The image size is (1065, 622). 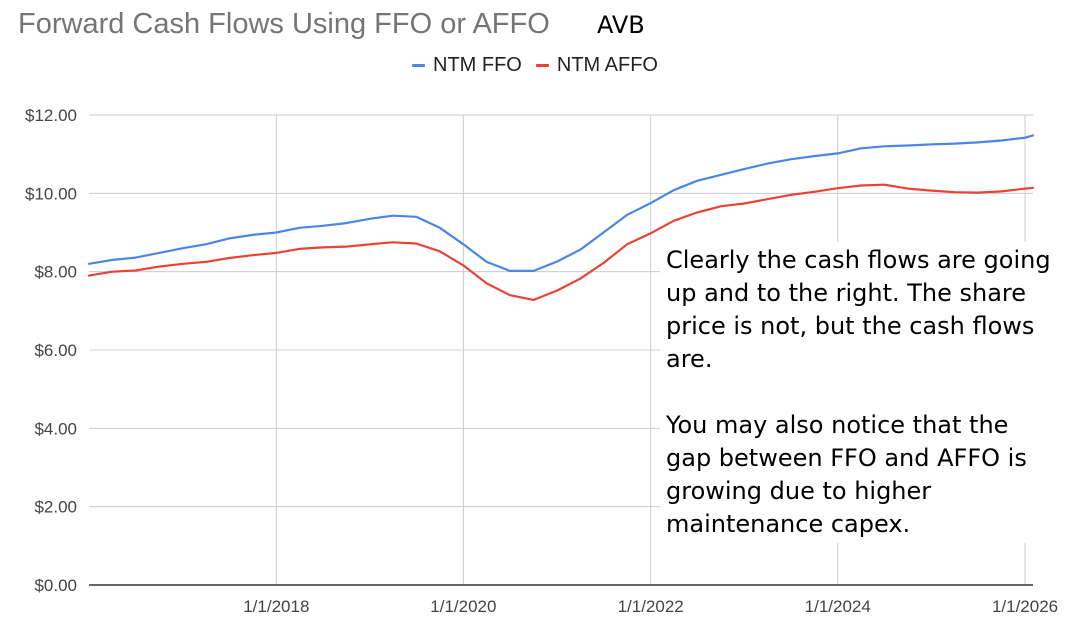 What do you see at coordinates (55, 507) in the screenshot?
I see `y-tick-label: $2.00` at bounding box center [55, 507].